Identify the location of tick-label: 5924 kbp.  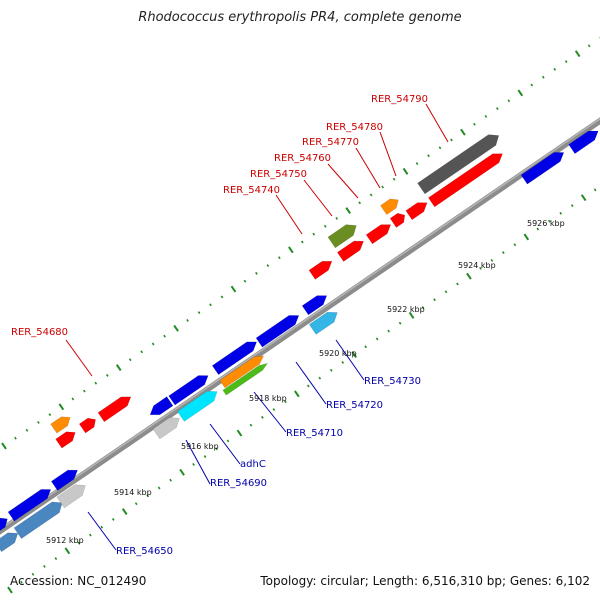
(477, 265).